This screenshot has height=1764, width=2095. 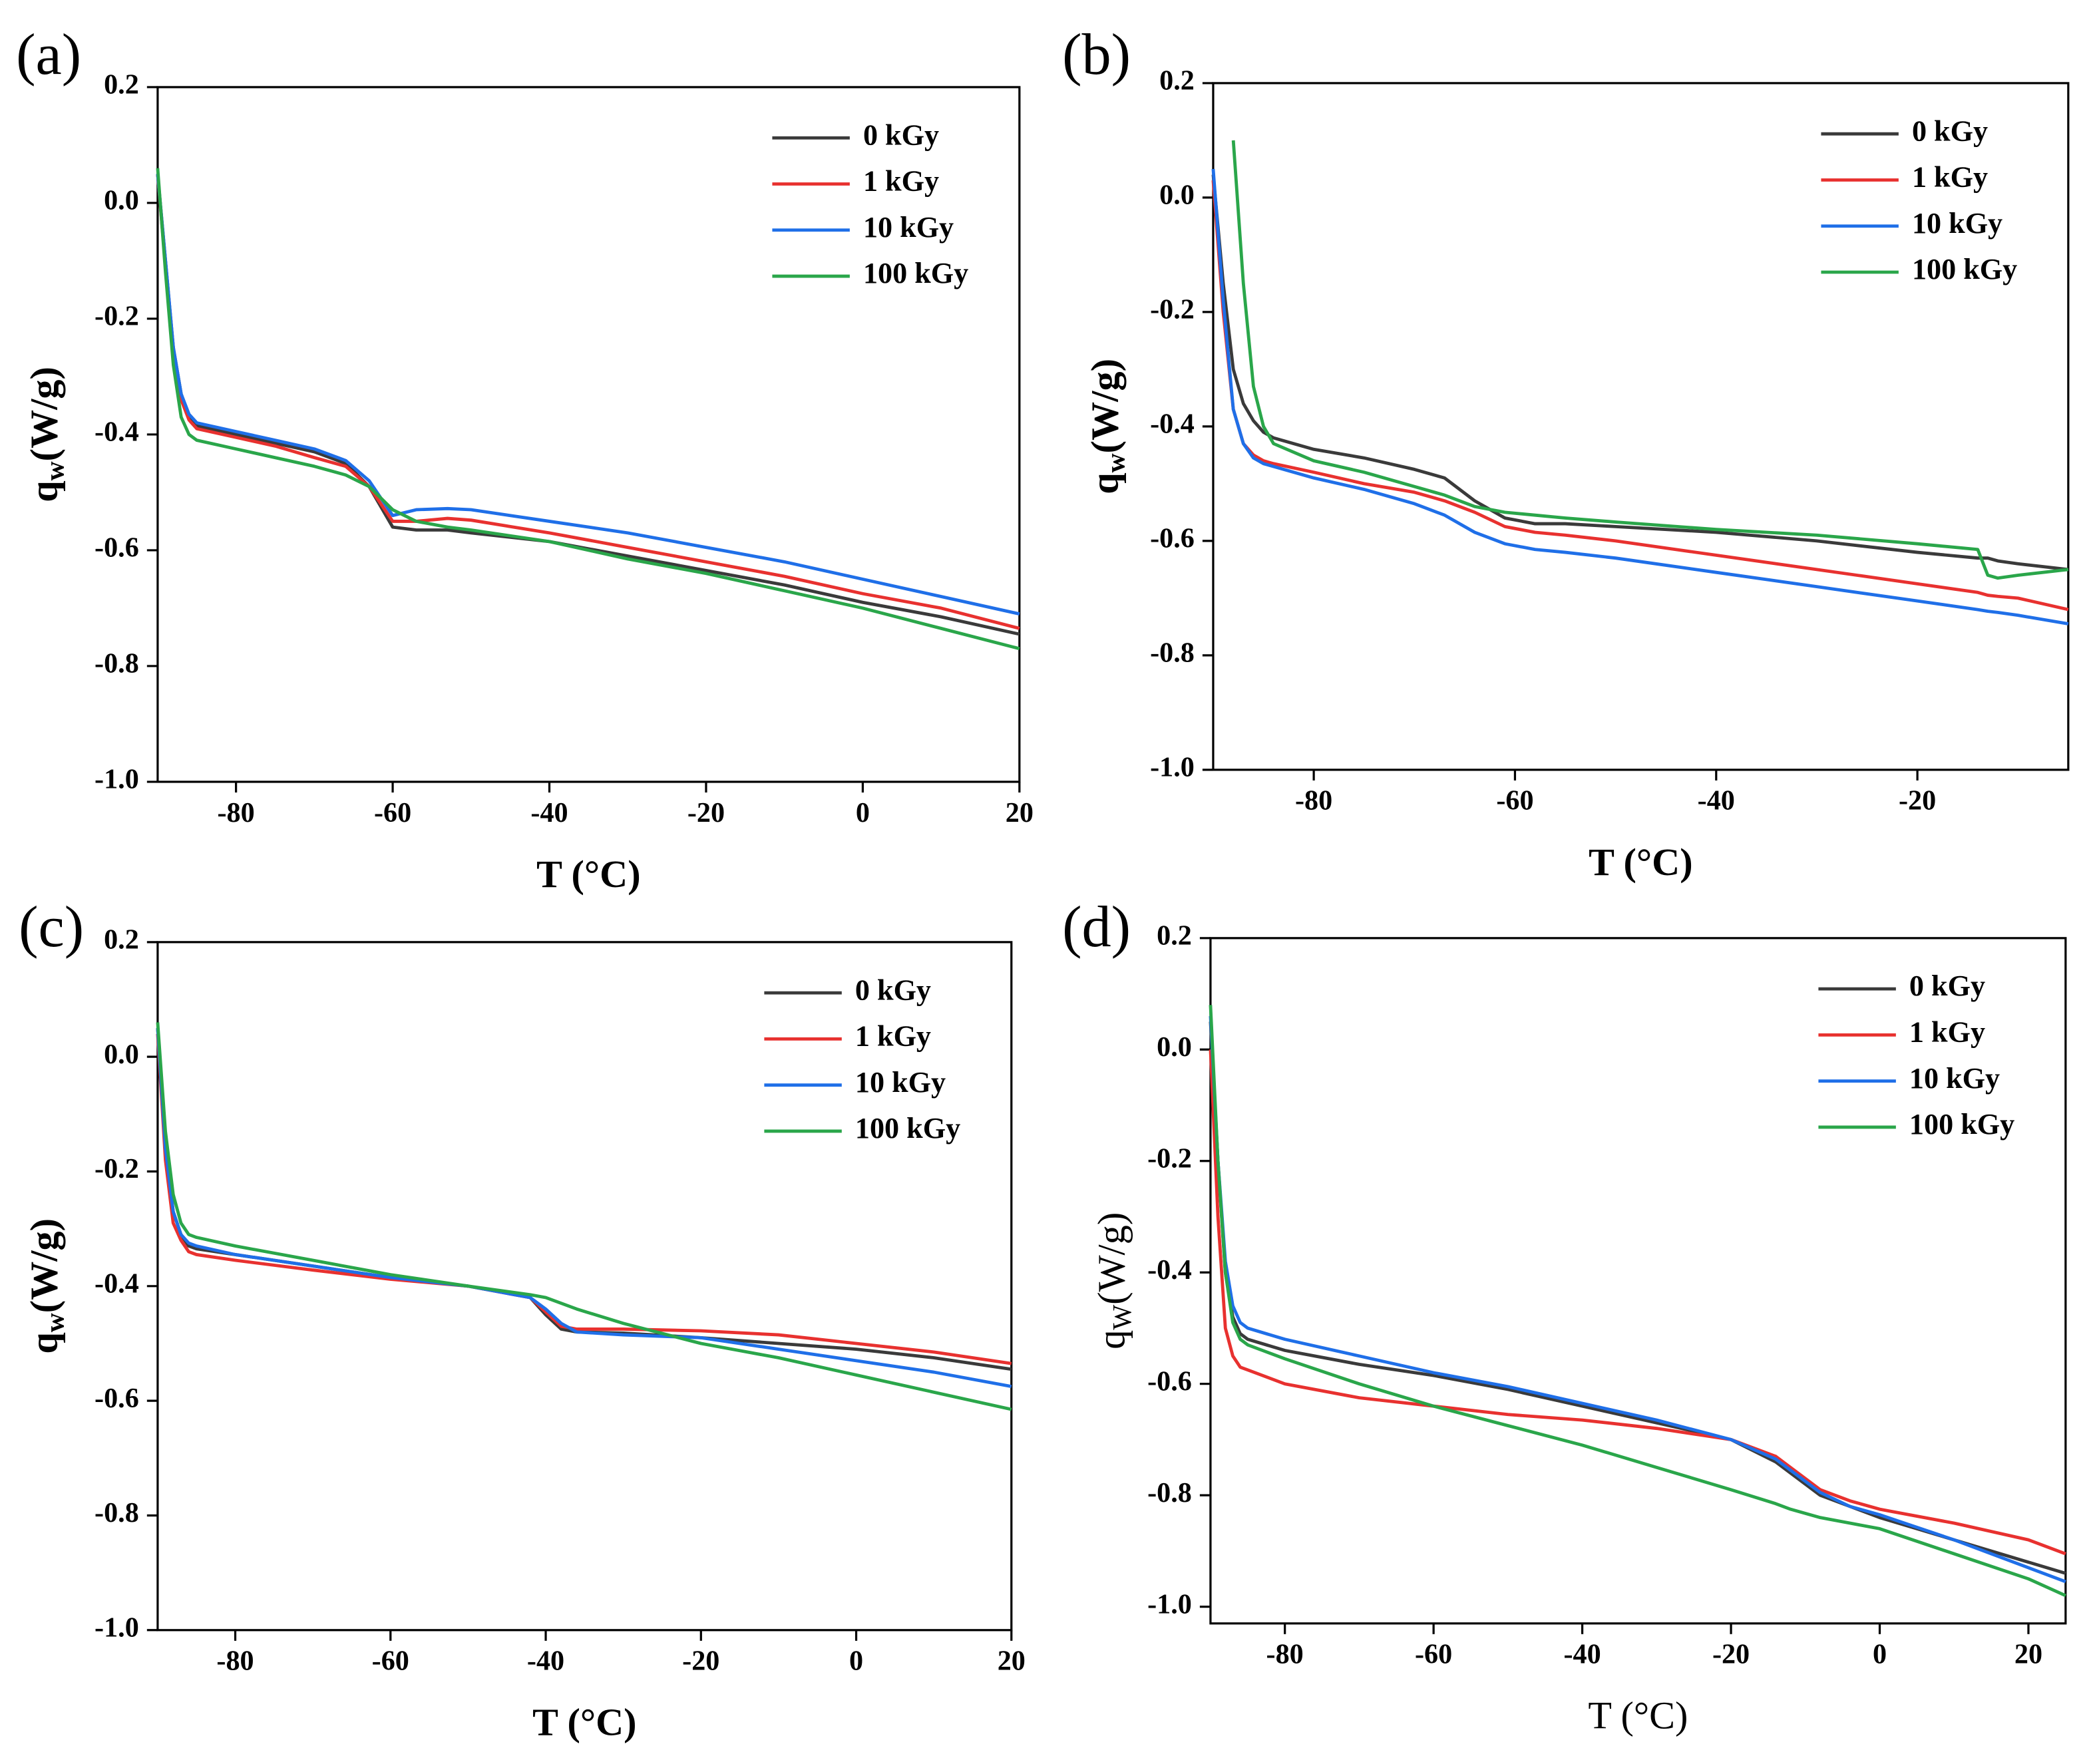 I want to click on y-axis-label-sub: W, so click(x=1122, y=1317).